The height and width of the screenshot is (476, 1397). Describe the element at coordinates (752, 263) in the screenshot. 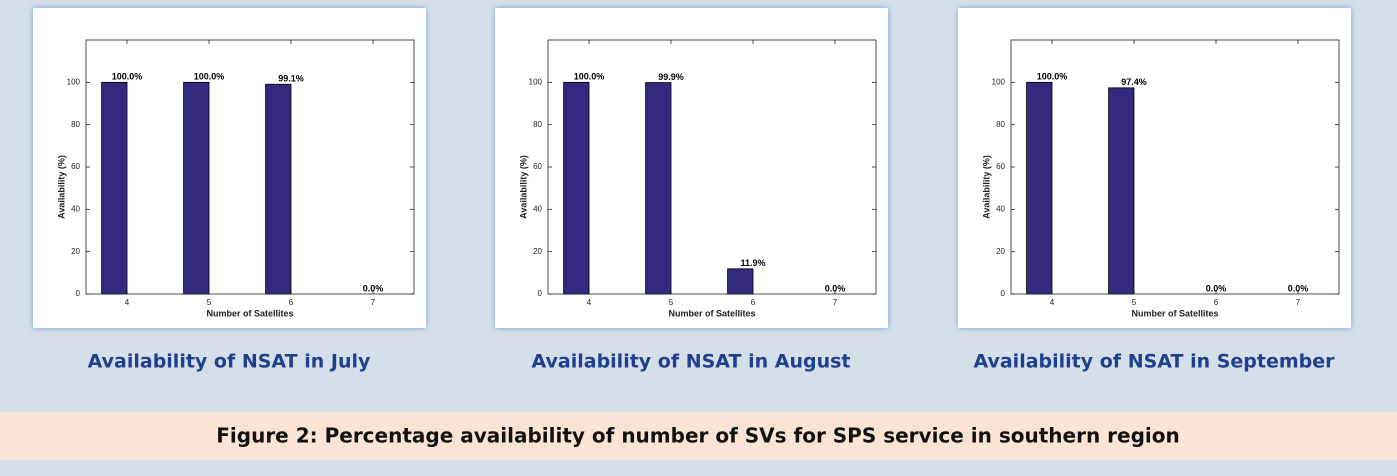

I see `value-label: 11.9%` at that location.